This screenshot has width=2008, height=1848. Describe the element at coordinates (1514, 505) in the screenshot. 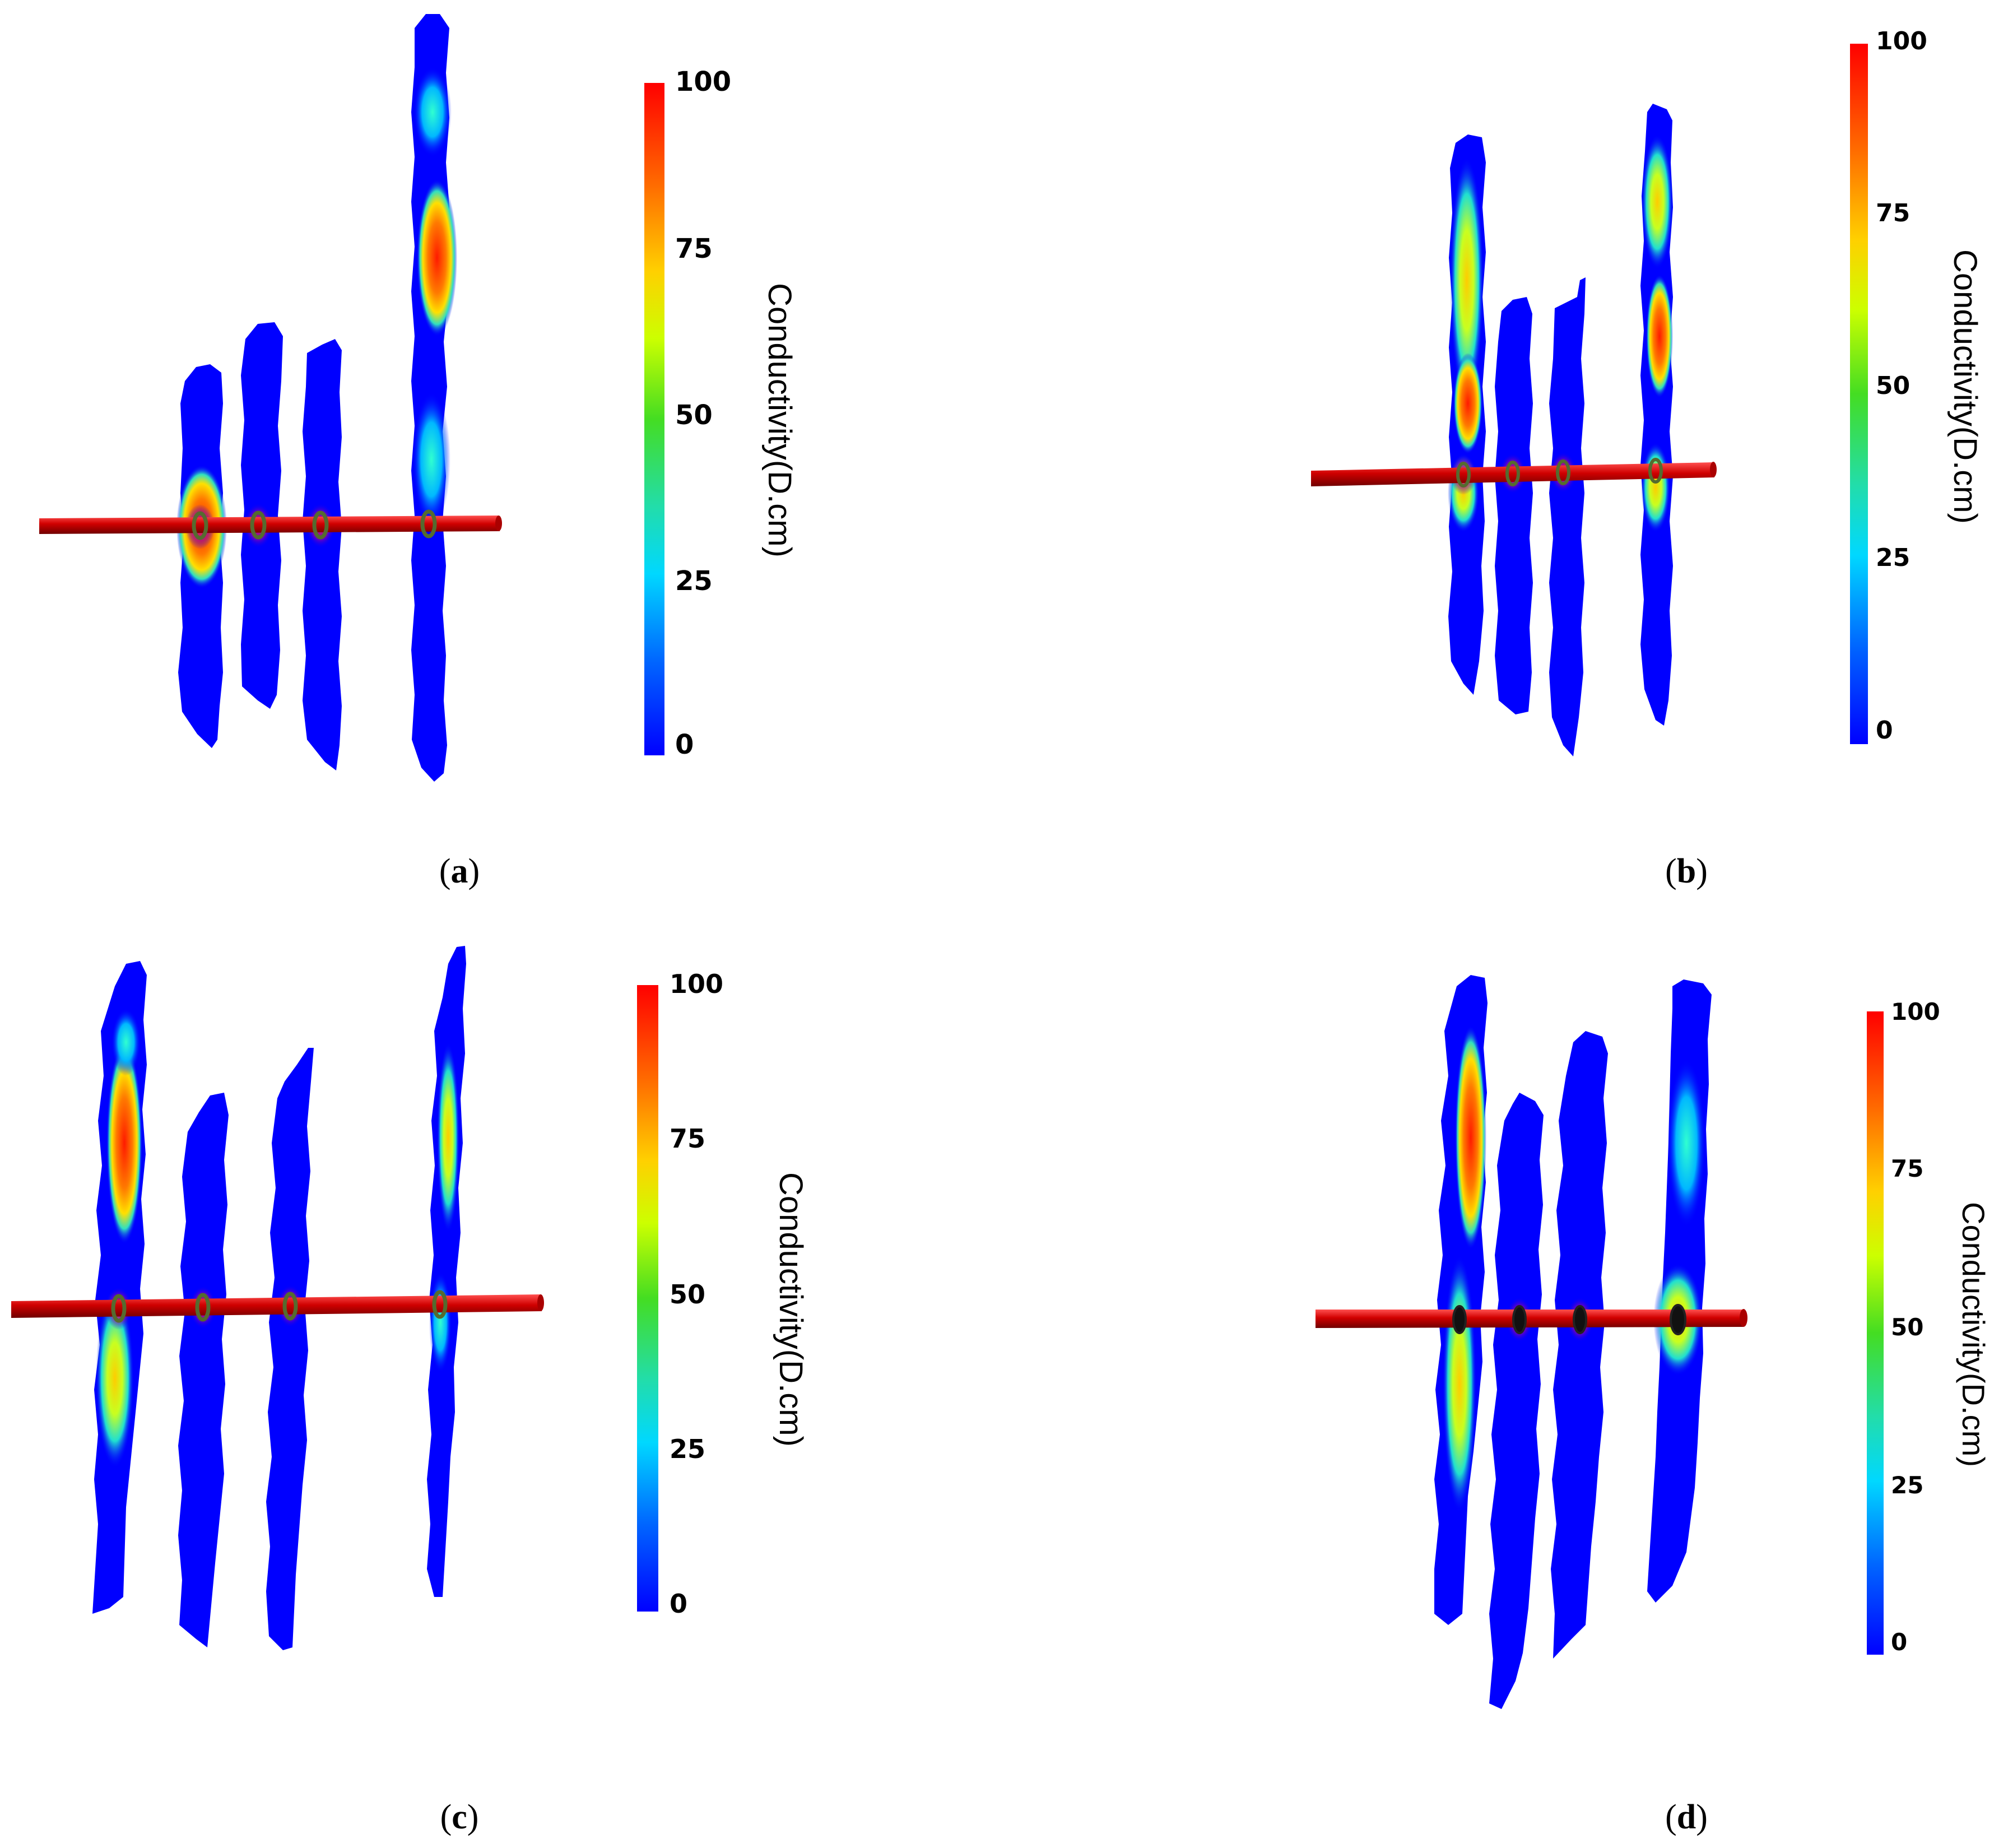

I see `fracture-b2` at that location.